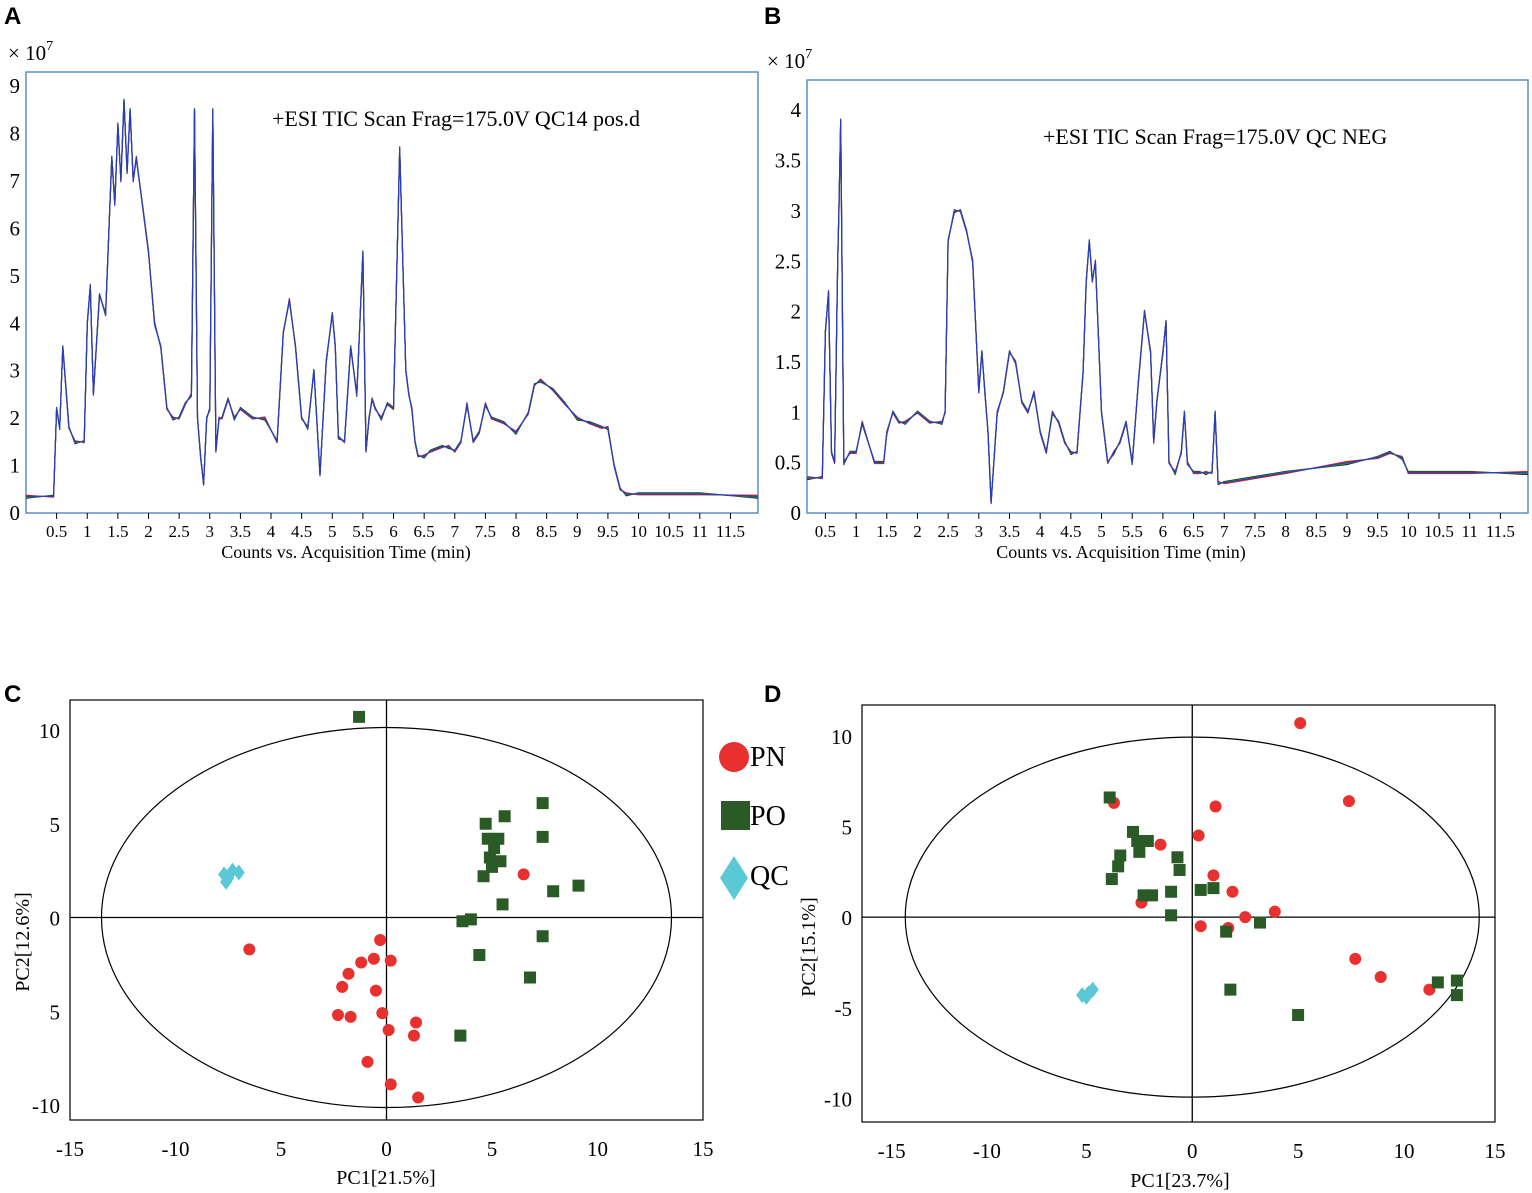  What do you see at coordinates (15, 228) in the screenshot?
I see `tic-a-y-tick-label: 6` at bounding box center [15, 228].